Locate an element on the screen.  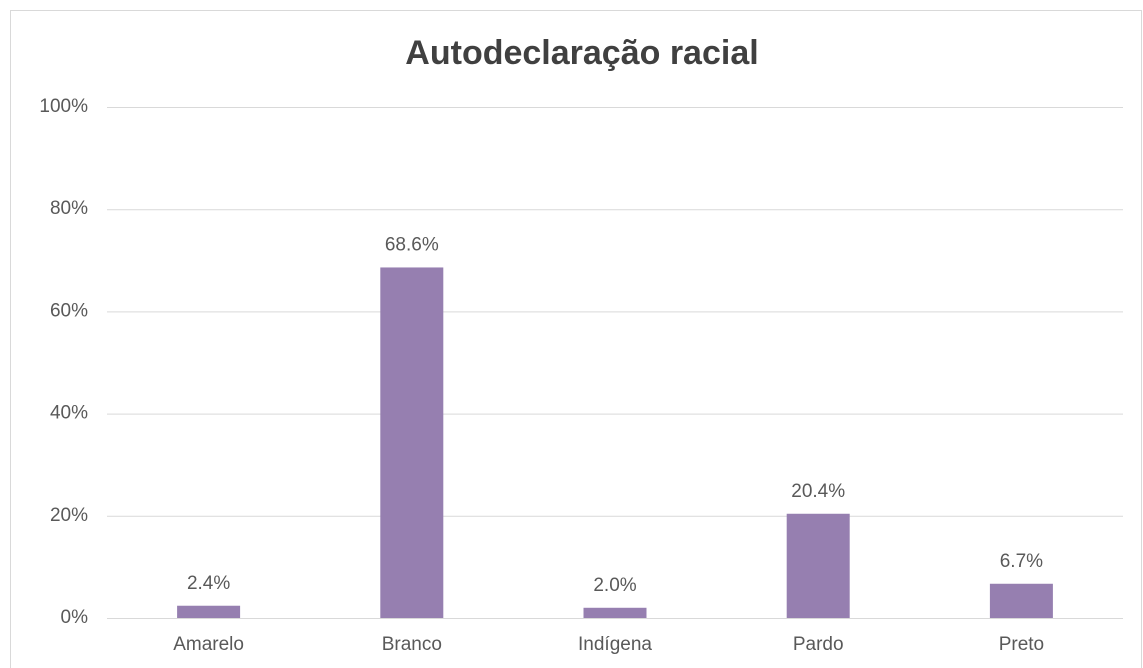
x-tick-label: Branco is located at coordinates (412, 644).